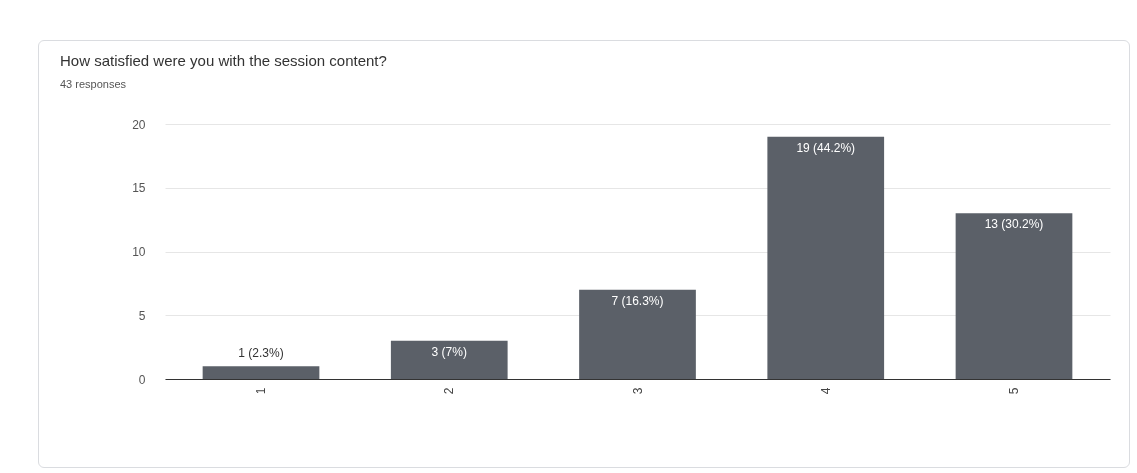 Image resolution: width=1137 pixels, height=473 pixels. What do you see at coordinates (142, 315) in the screenshot?
I see `y-tick-label: 5` at bounding box center [142, 315].